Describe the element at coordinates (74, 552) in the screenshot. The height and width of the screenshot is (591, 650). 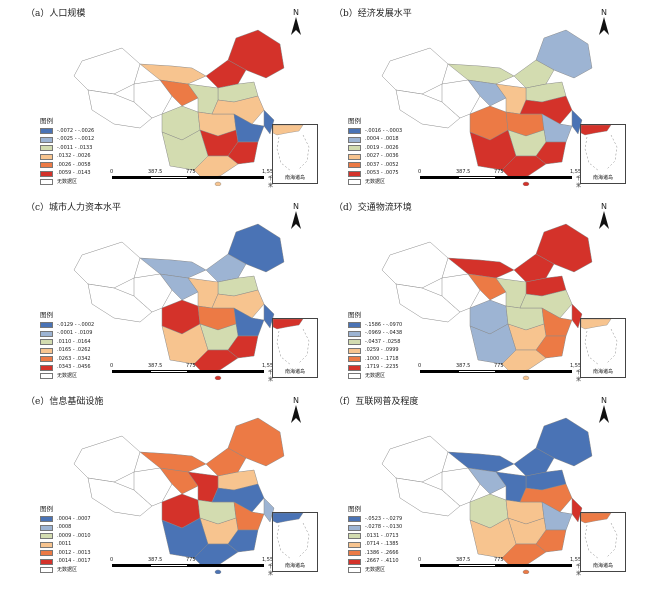
I see `legend-label: .0012 - .0013` at that location.